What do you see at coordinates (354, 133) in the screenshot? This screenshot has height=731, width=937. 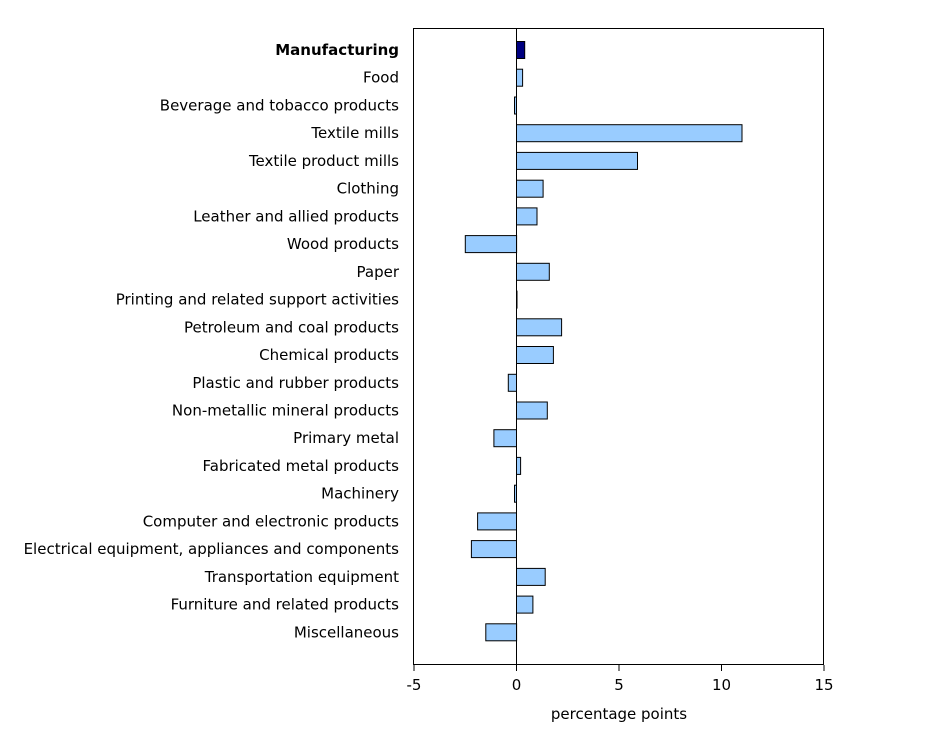 I see `category-label-textile-mills: Textile mills` at bounding box center [354, 133].